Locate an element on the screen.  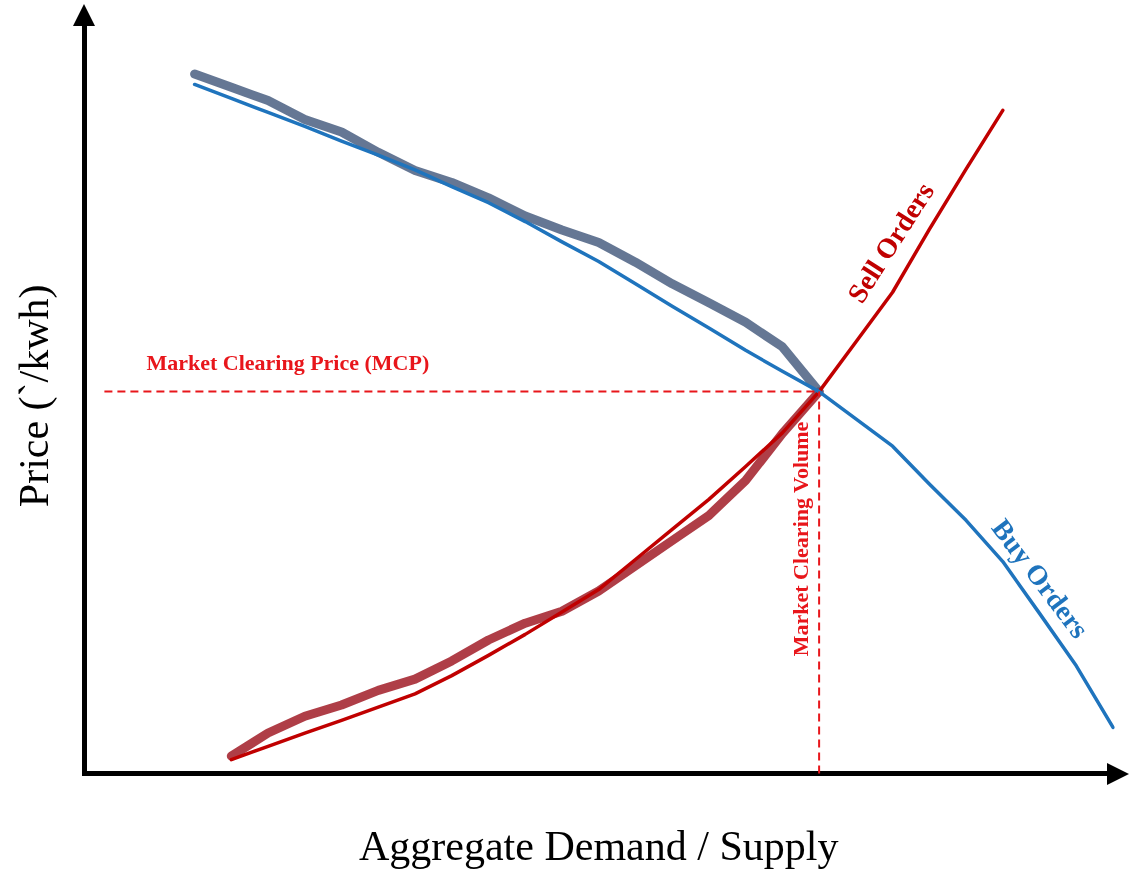
annotation: Market Clearing Volume is located at coordinates (800, 539).